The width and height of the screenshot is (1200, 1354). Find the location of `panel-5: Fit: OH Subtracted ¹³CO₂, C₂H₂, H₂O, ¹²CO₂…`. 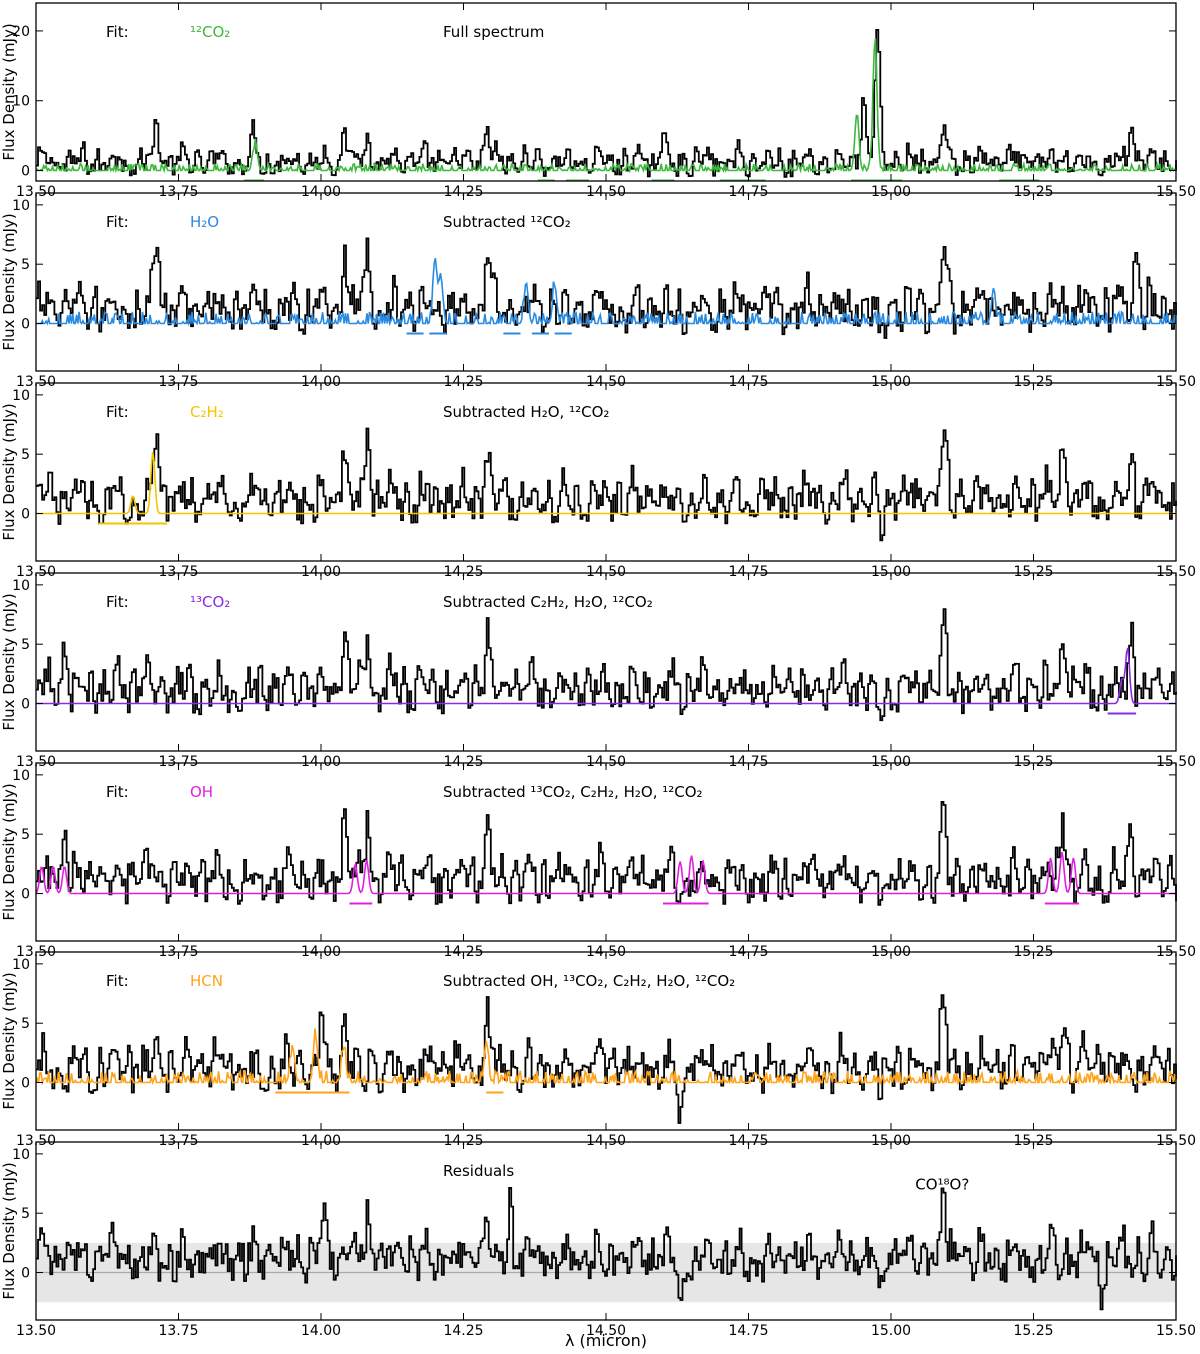

panel-5: Fit: OH Subtracted ¹³CO₂, C₂H₂, H₂O, ¹²CO₂… is located at coordinates (598, 861).